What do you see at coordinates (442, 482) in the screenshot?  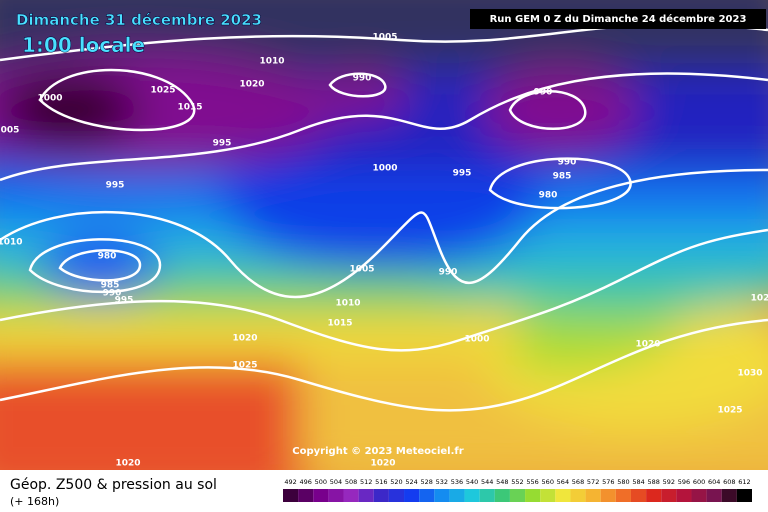 I see `scale-label: 532` at bounding box center [442, 482].